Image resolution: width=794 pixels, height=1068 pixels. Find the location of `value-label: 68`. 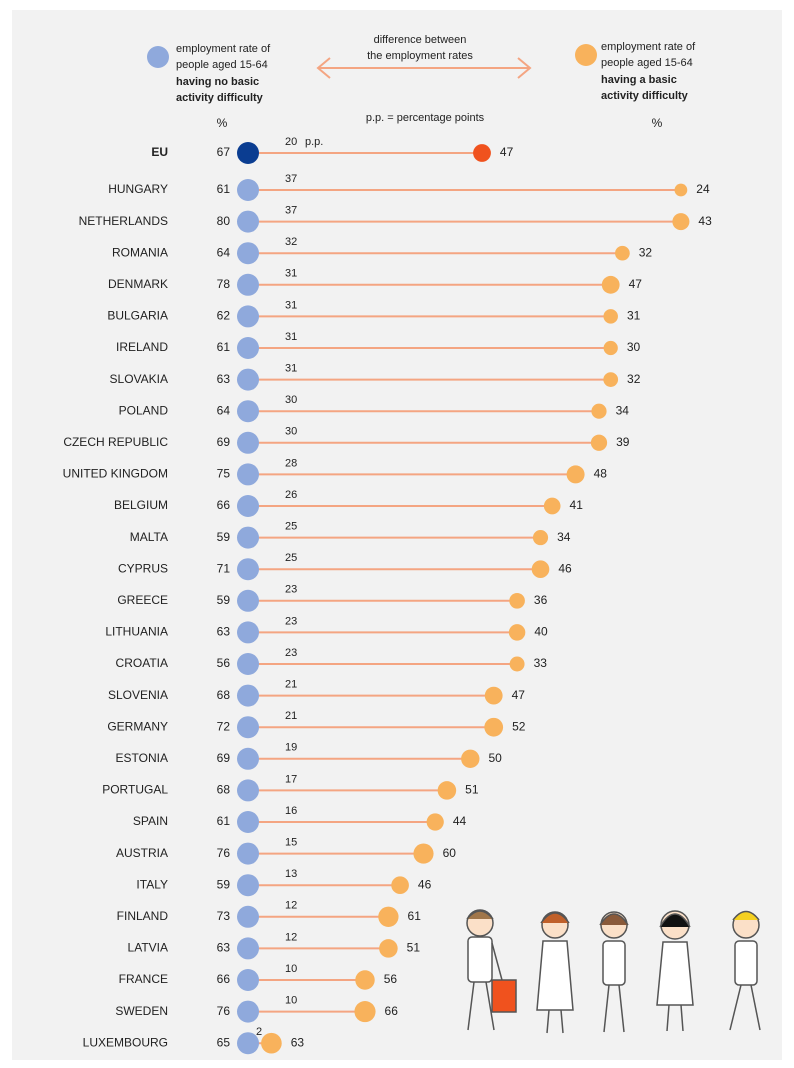

value-label: 68 is located at coordinates (224, 790).